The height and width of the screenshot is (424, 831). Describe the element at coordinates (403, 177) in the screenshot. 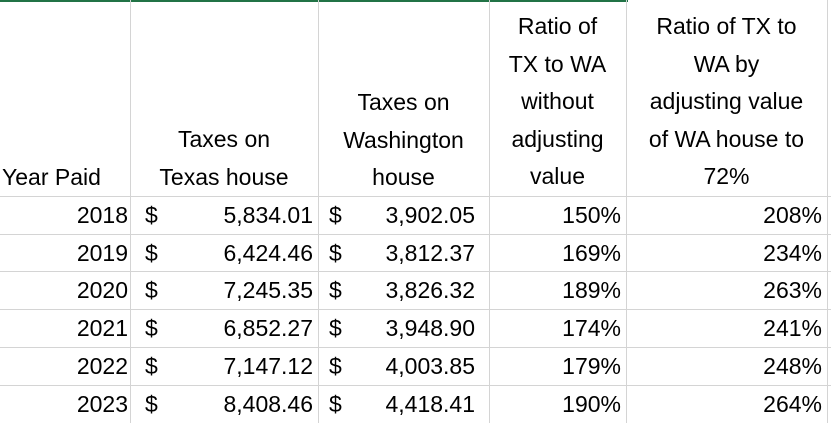

I see `header-taxes-washington-line3: house` at that location.